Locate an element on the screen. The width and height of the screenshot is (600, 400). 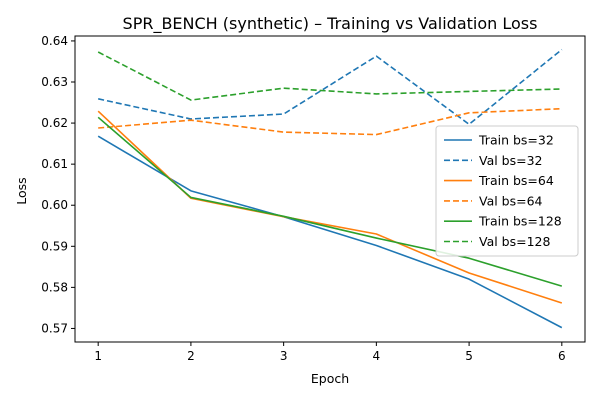
x-tick-label: 6 is located at coordinates (562, 356).